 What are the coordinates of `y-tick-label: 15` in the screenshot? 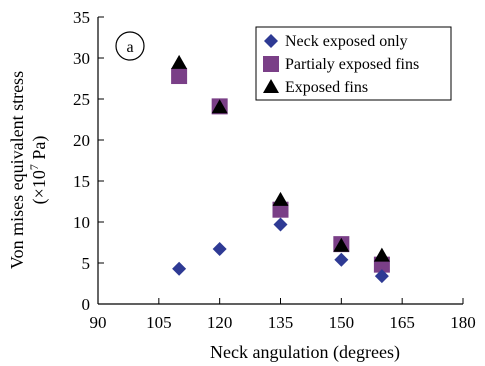 It's located at (81, 181).